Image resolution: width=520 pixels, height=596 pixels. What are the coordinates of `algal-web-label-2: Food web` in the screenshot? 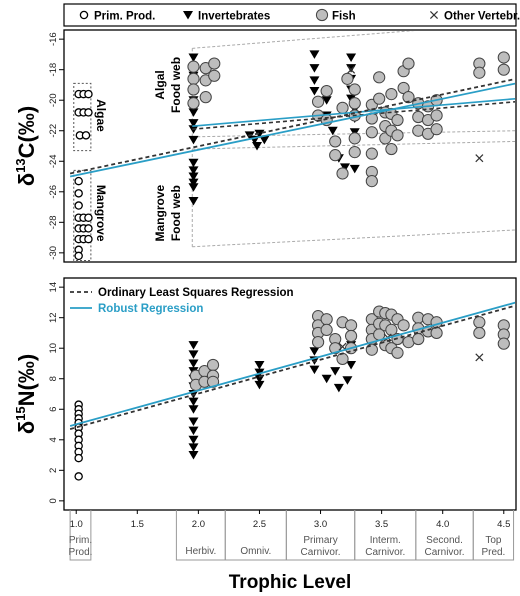 It's located at (176, 85).